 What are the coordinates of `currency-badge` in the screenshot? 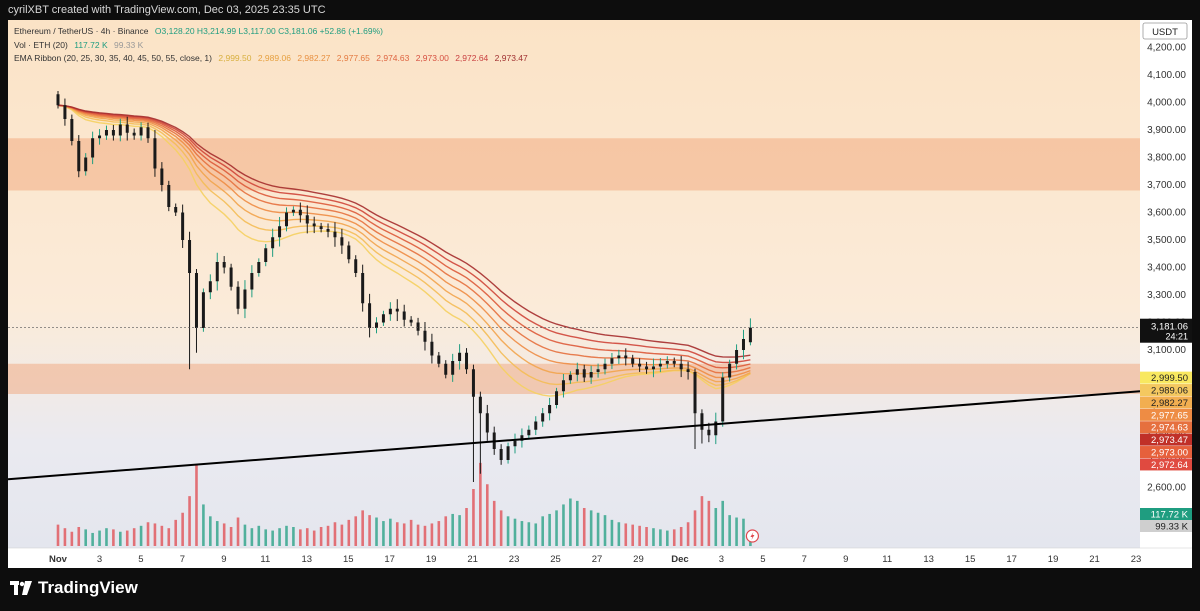 It's located at (1165, 31).